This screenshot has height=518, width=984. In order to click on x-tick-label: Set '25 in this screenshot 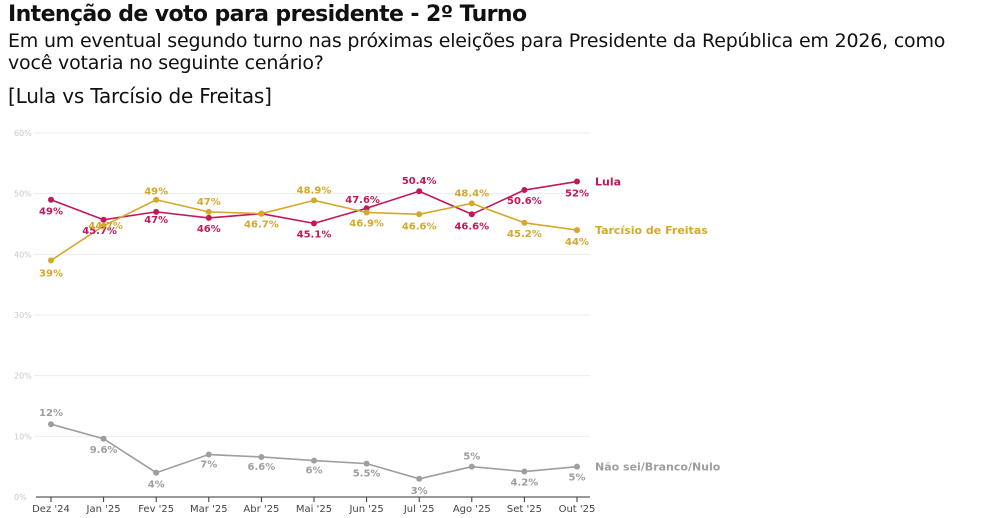, I will do `click(524, 509)`.